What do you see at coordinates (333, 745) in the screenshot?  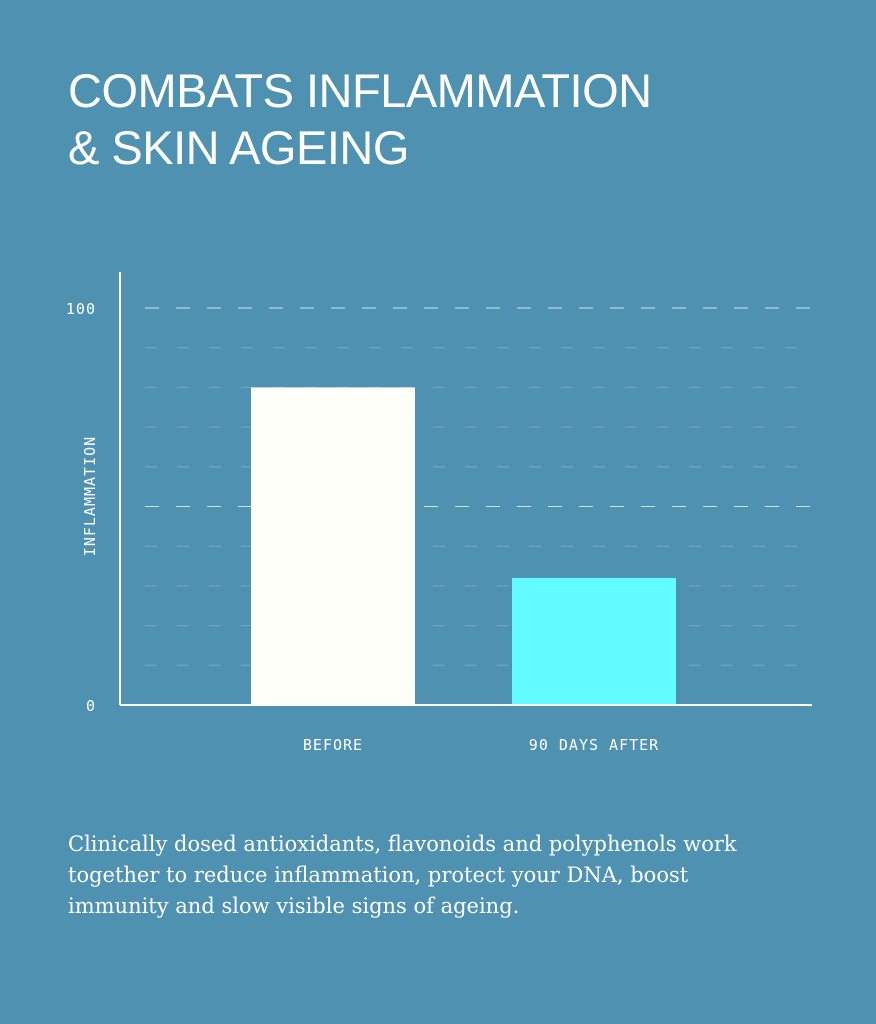 I see `x-tick-label-before: BEFORE` at bounding box center [333, 745].